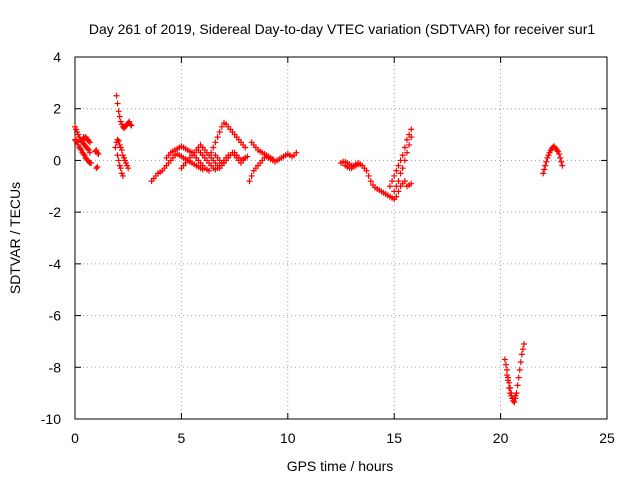  Describe the element at coordinates (55, 212) in the screenshot. I see `y-tick-label: -2` at that location.